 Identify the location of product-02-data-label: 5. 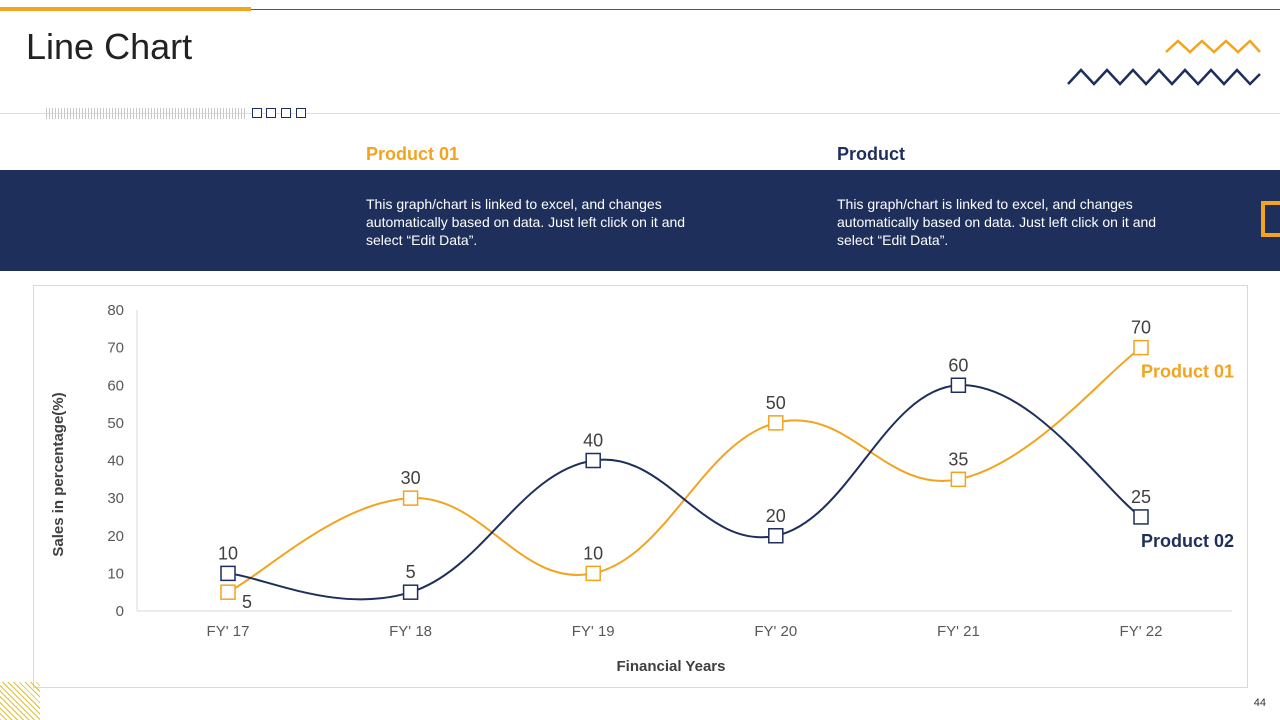
(411, 572).